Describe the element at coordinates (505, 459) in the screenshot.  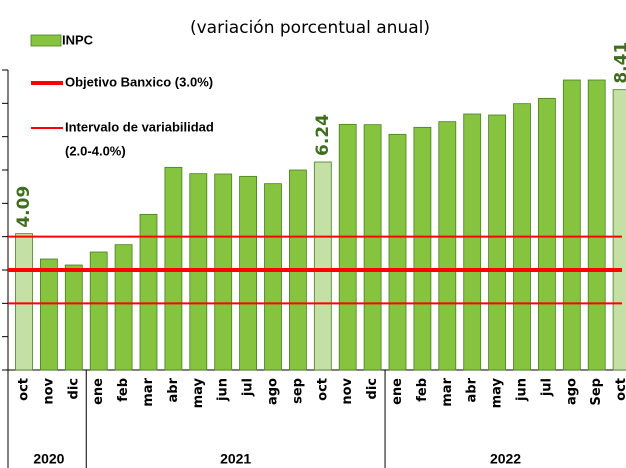
I see `year-label: 2022` at that location.